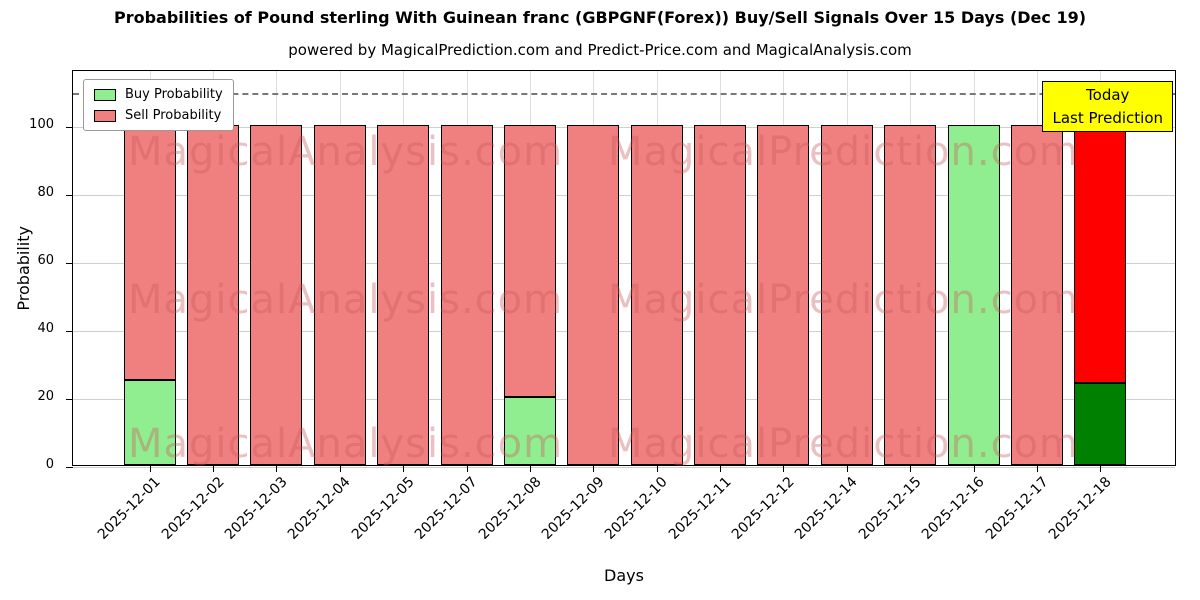  I want to click on y-tick-label: 0, so click(49, 464).